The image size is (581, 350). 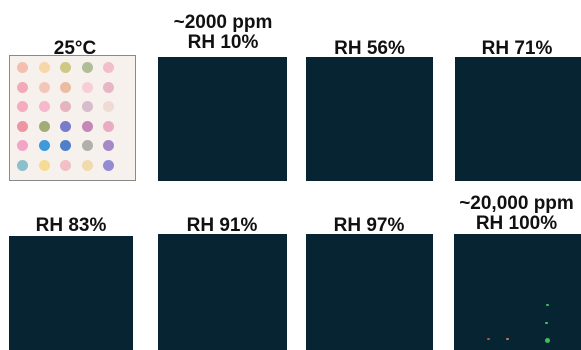 I want to click on reference-dot-array-panel, so click(x=72, y=118).